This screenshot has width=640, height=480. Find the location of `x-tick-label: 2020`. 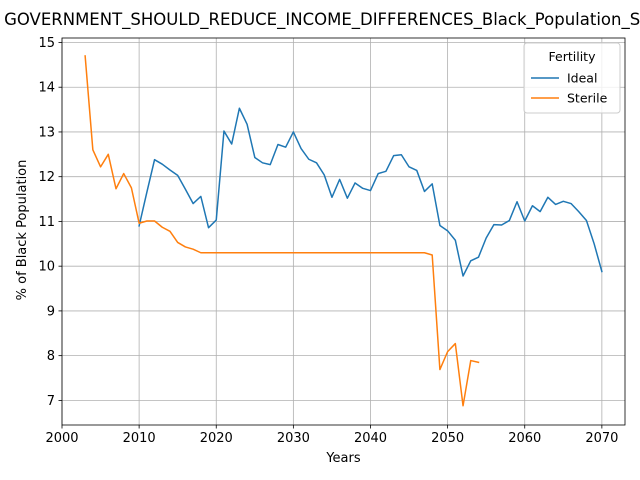

x-tick-label: 2020 is located at coordinates (216, 438).